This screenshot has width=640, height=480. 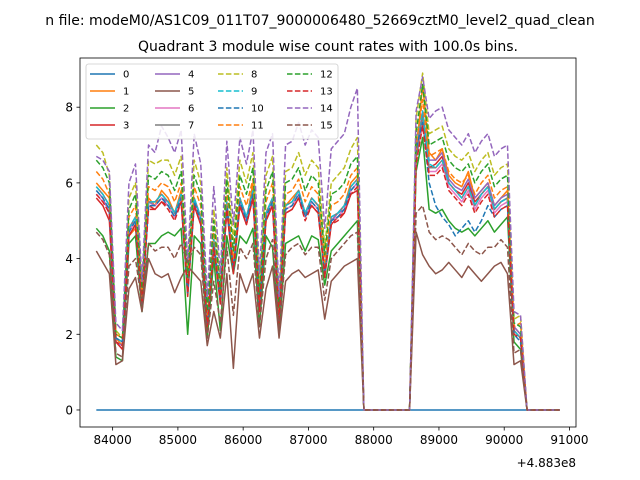 I want to click on legend-label-11: 11, so click(x=257, y=126).